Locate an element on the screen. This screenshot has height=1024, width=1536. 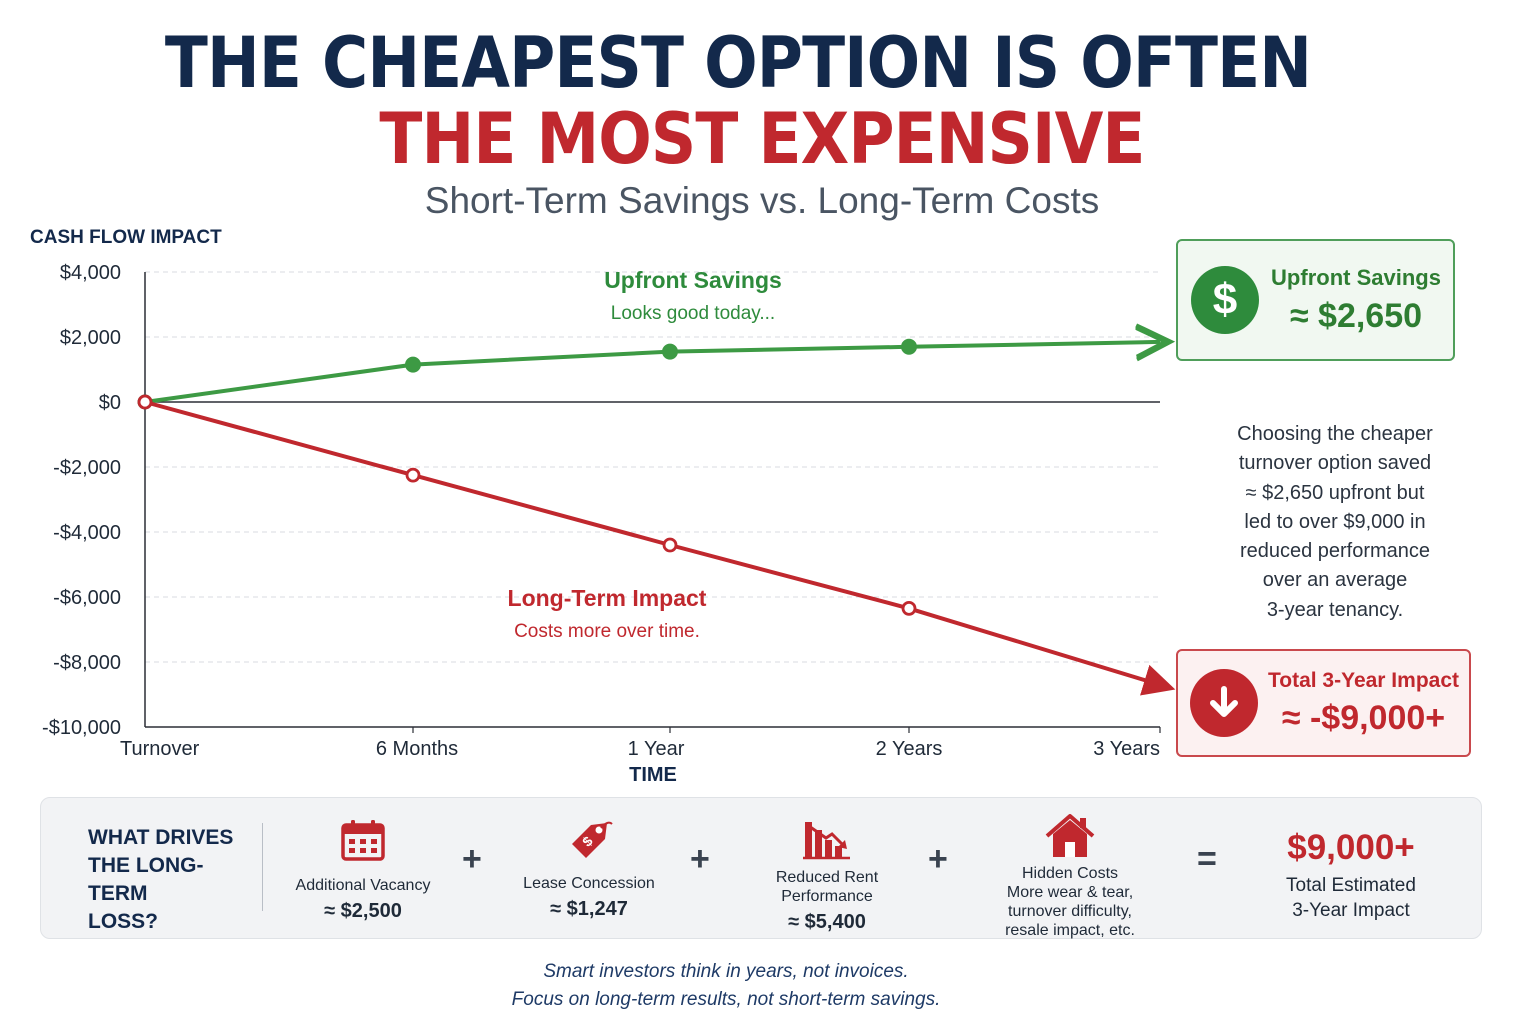
upfront-savings-card: $ Upfront Savings ≈ $2,650 is located at coordinates (1315, 300).